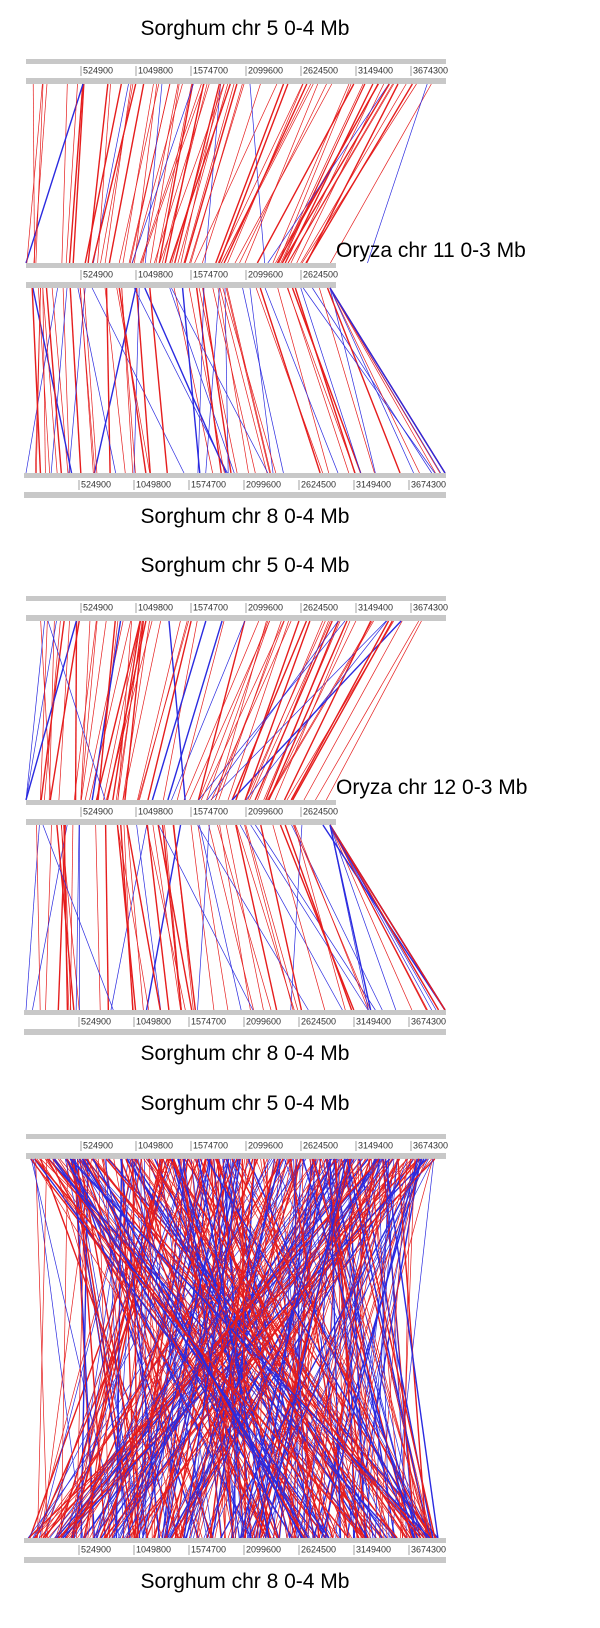  Describe the element at coordinates (265, 1145) in the screenshot. I see `tick-label: 2099600` at that location.